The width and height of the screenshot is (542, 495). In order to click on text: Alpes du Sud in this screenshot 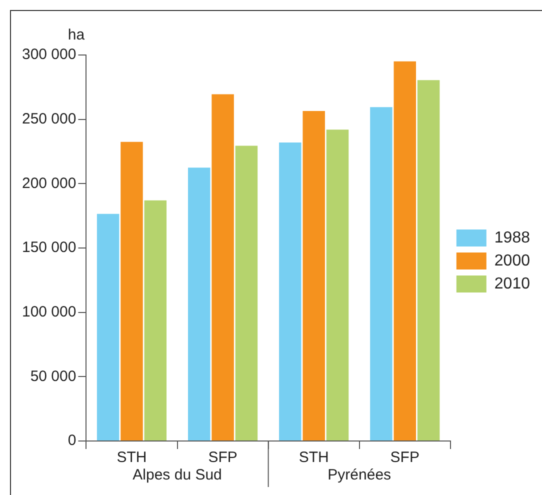, I will do `click(177, 475)`.